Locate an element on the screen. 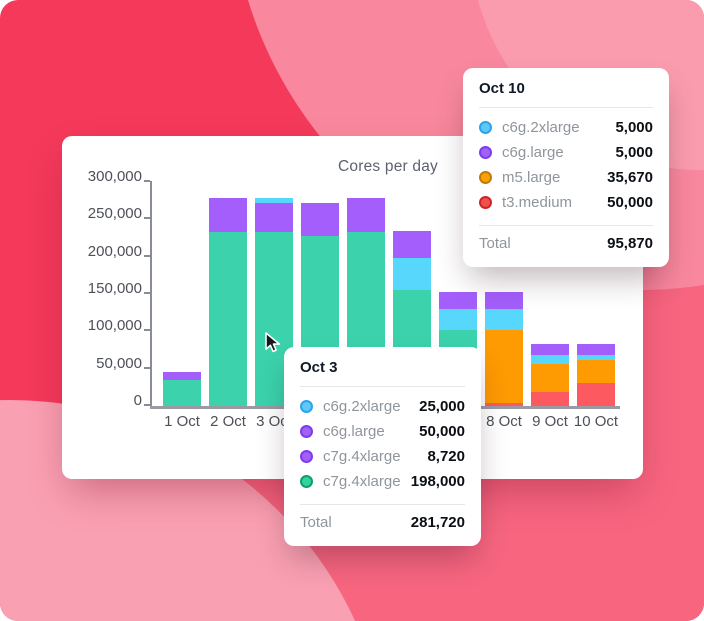  tooltip-series-label: t3.medium is located at coordinates (537, 202).